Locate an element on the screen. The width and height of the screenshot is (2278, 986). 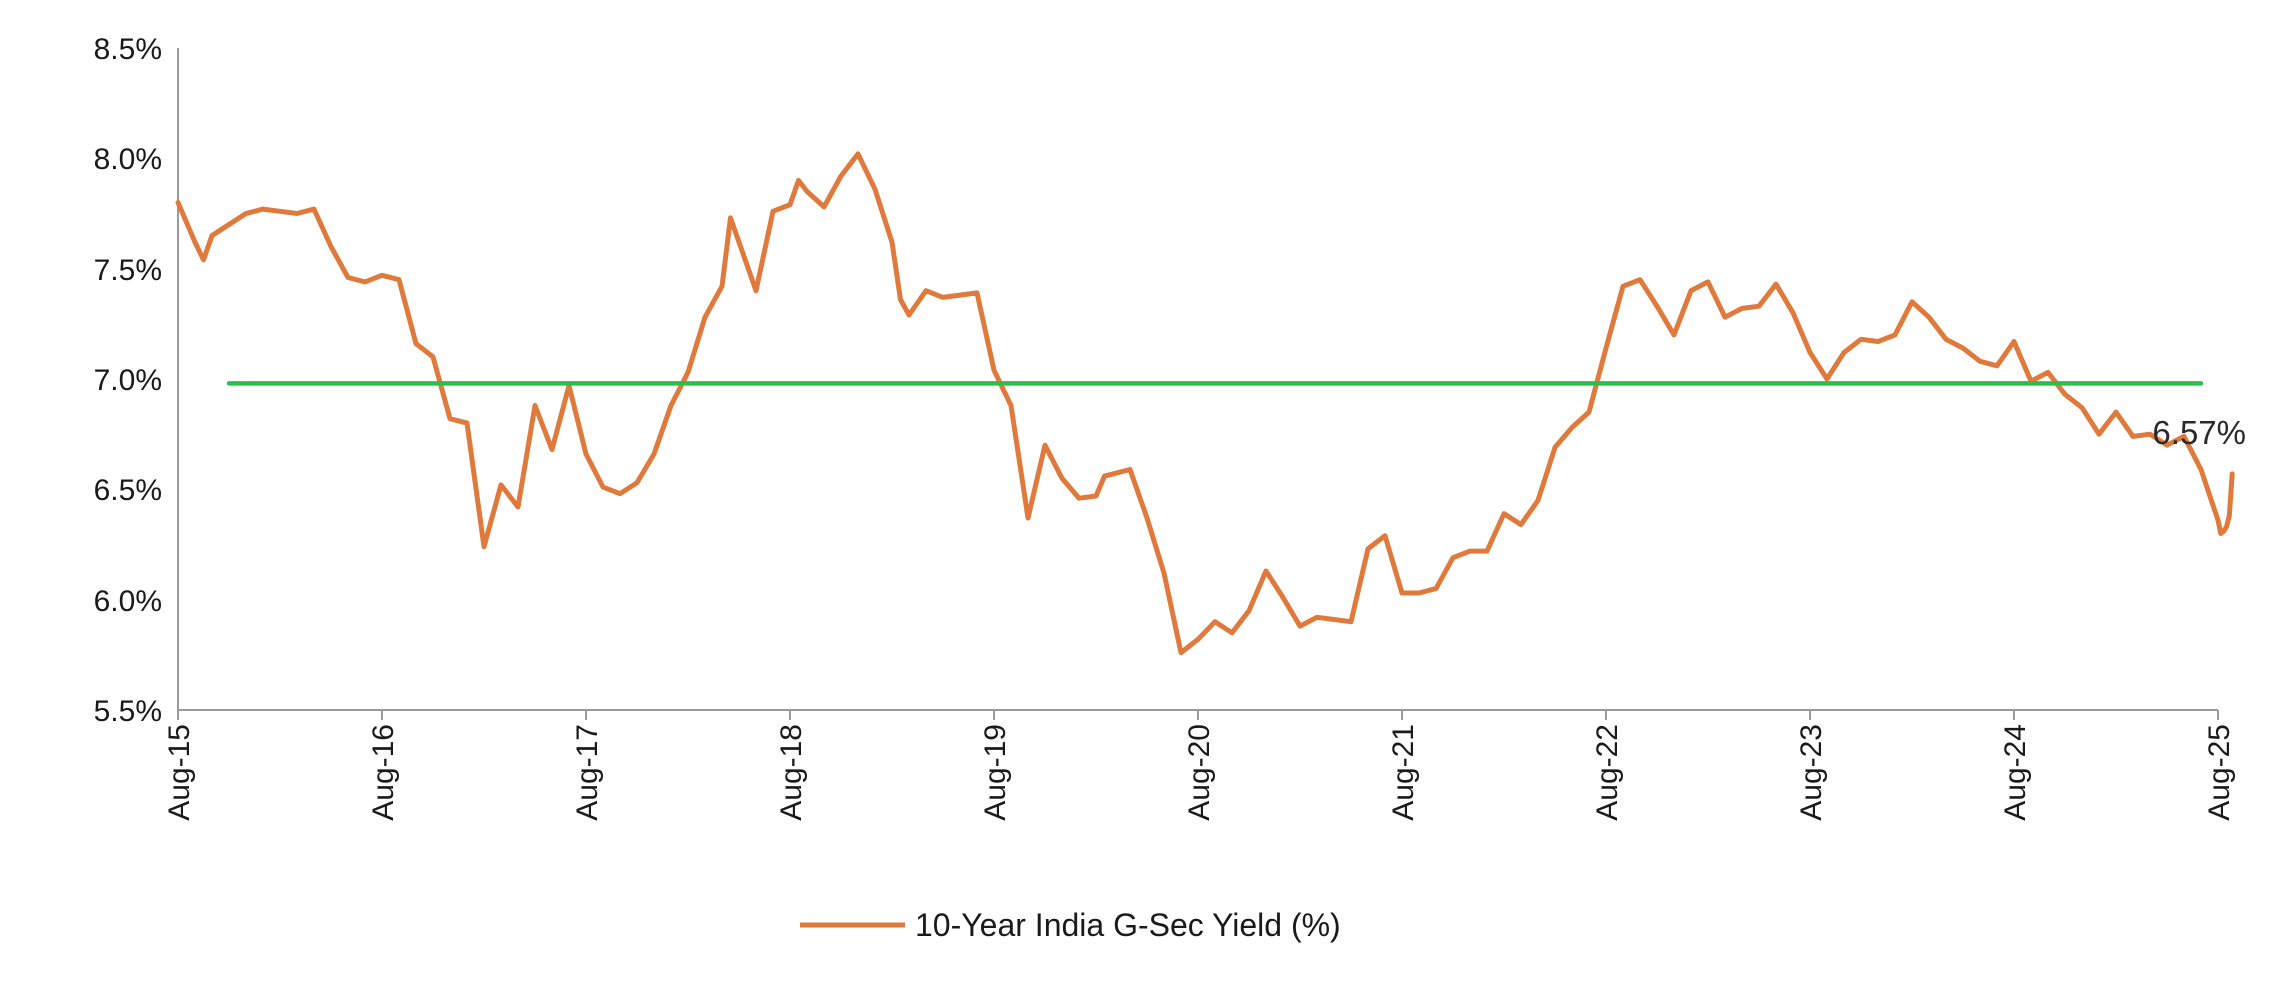
x-tick-label: Aug-16 is located at coordinates (383, 772).